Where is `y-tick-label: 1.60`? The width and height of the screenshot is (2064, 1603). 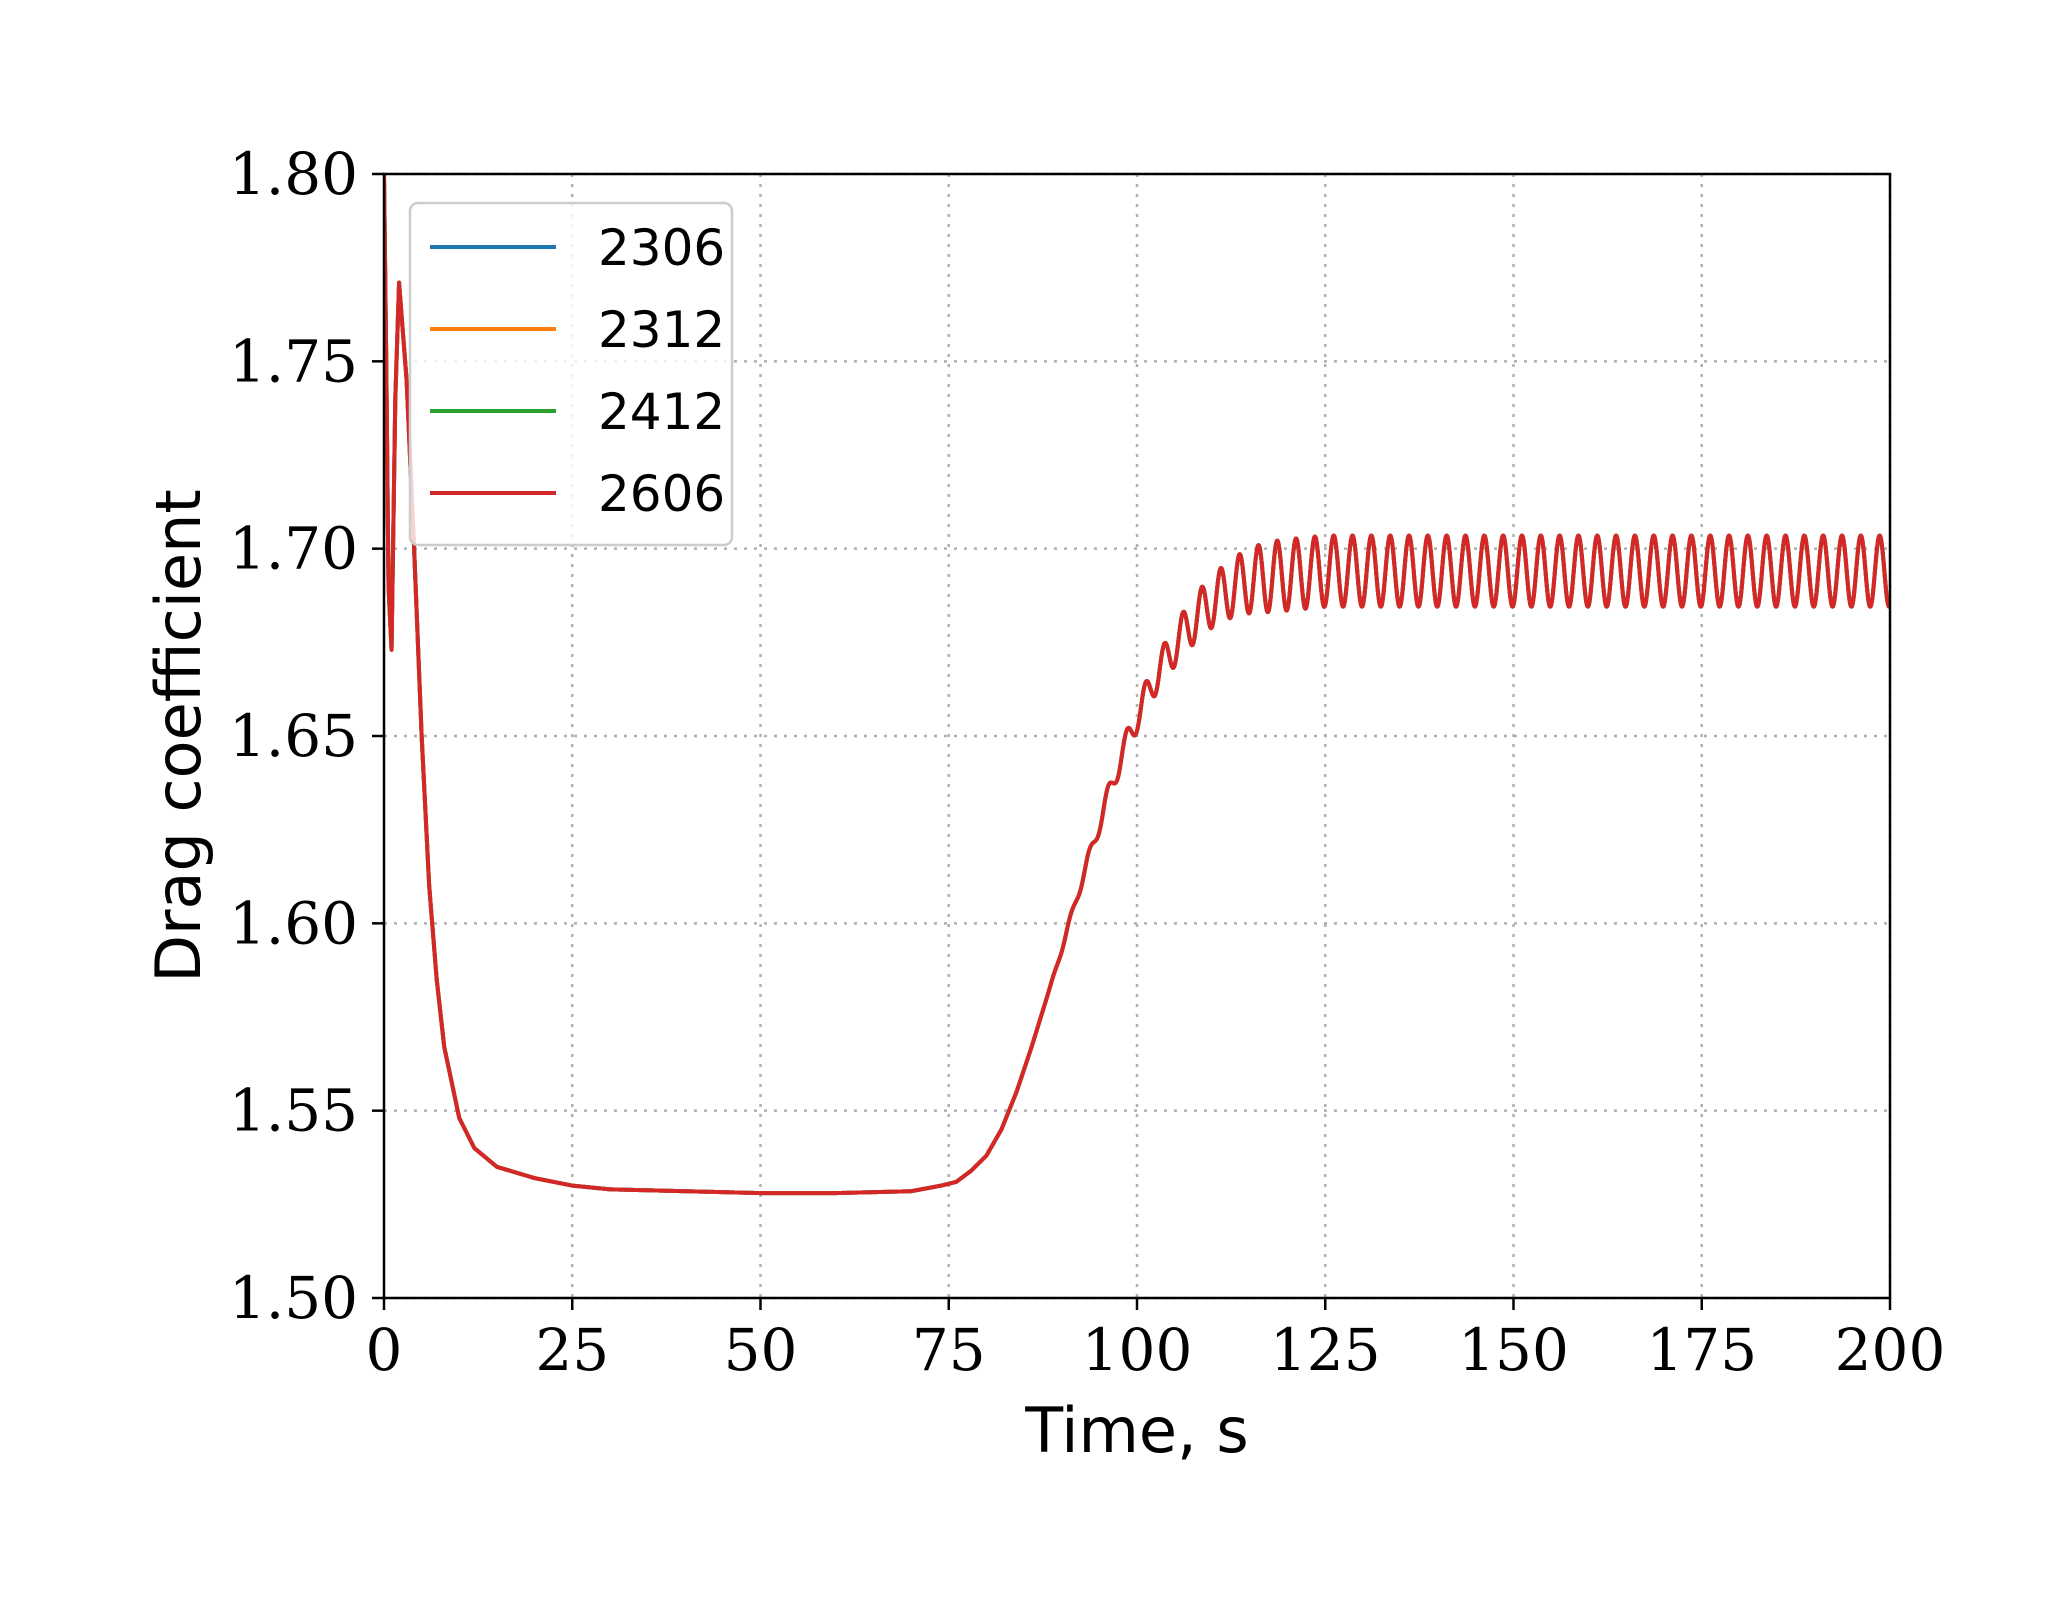
y-tick-label: 1.60 is located at coordinates (293, 923).